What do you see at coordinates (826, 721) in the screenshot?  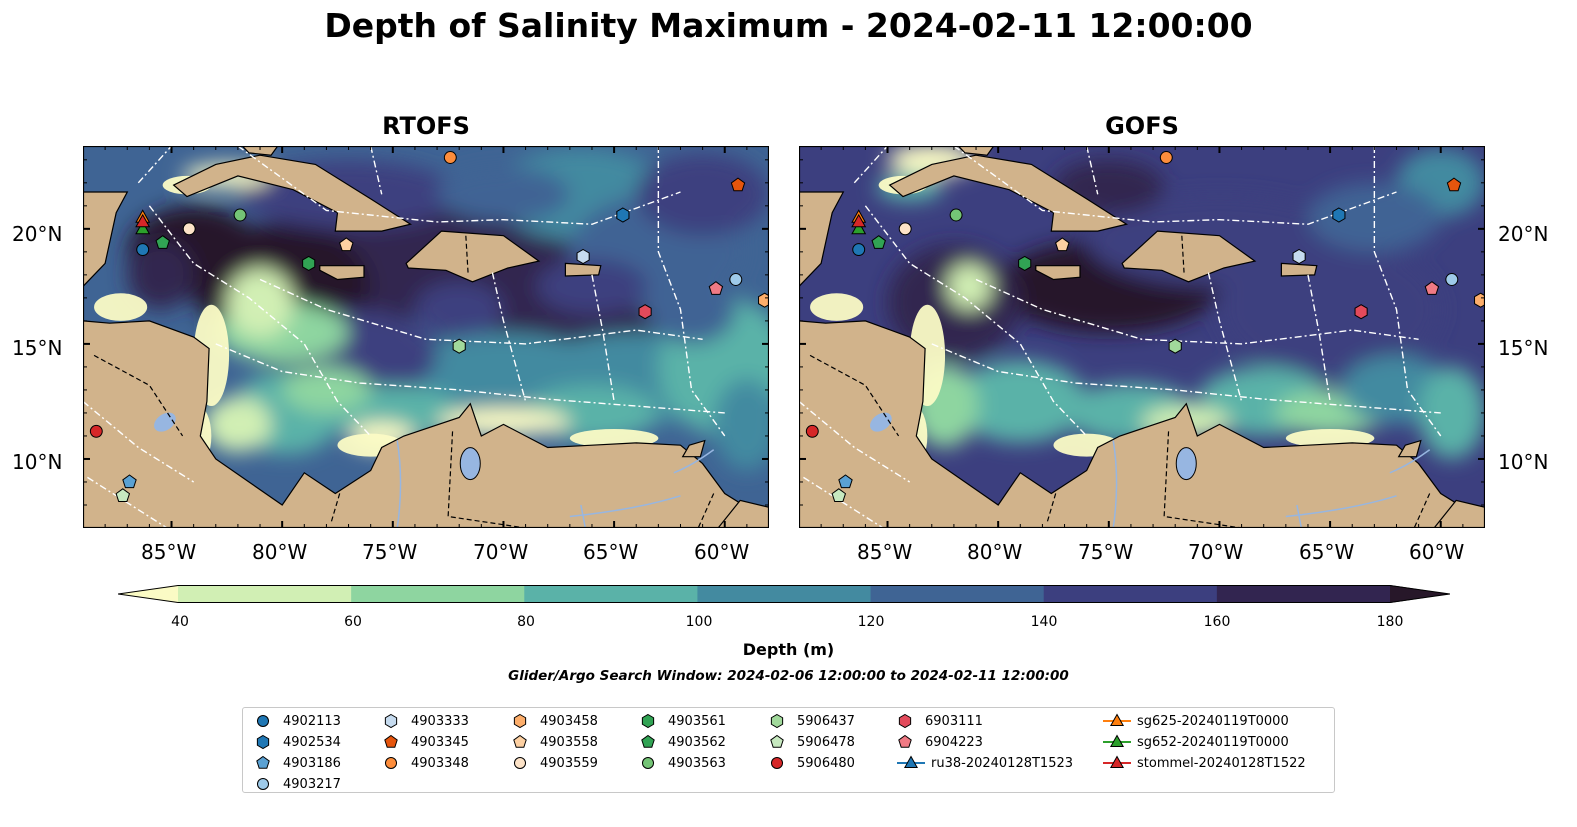 I see `legend-label: 5906437` at bounding box center [826, 721].